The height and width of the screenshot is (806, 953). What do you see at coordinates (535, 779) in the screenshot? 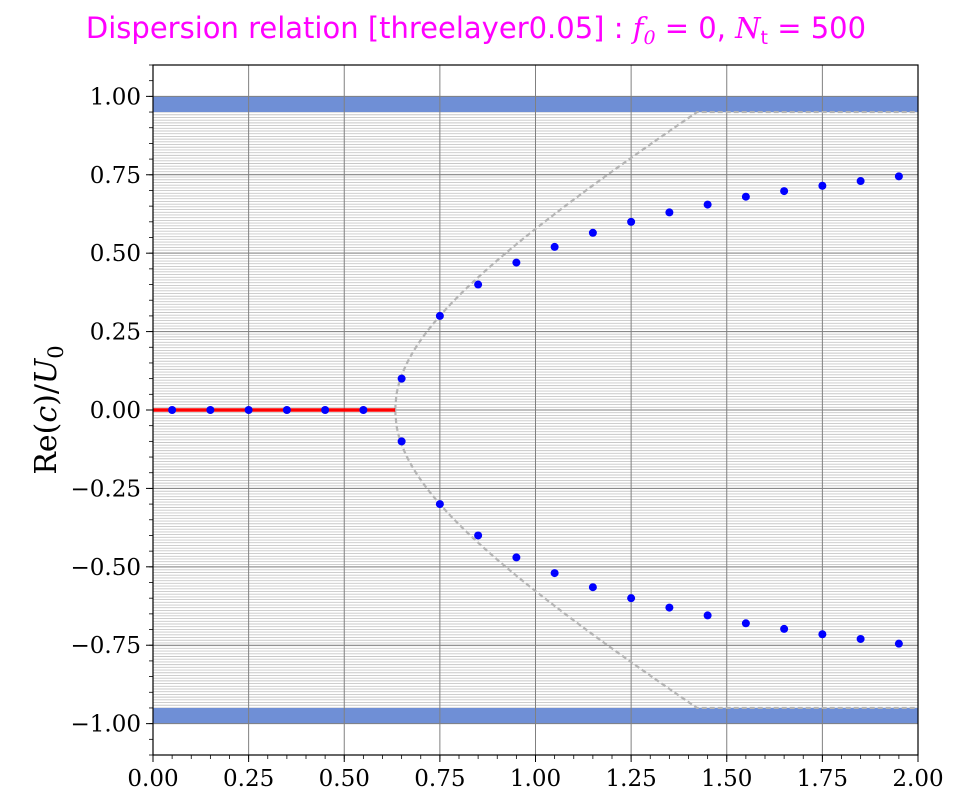
I see `x-tick-label: 1.00` at bounding box center [535, 779].